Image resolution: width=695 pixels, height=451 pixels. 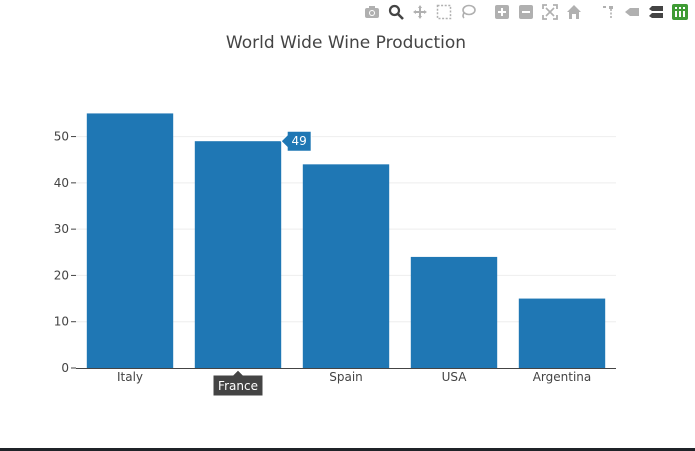 I want to click on hover-value-label: 49, so click(x=296, y=141).